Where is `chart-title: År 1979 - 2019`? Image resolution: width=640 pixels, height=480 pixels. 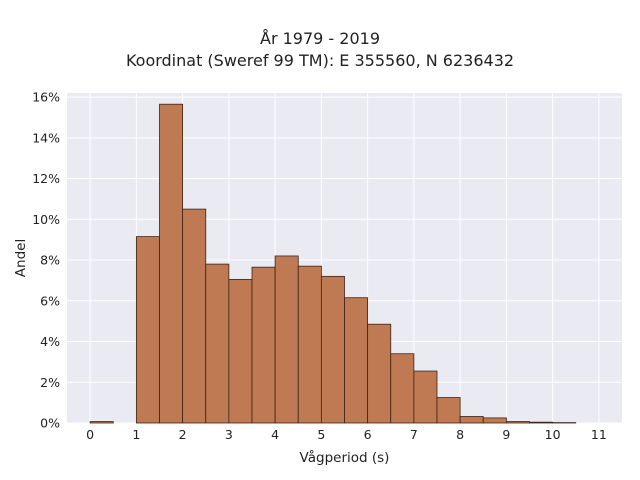
chart-title: År 1979 - 2019 is located at coordinates (320, 38).